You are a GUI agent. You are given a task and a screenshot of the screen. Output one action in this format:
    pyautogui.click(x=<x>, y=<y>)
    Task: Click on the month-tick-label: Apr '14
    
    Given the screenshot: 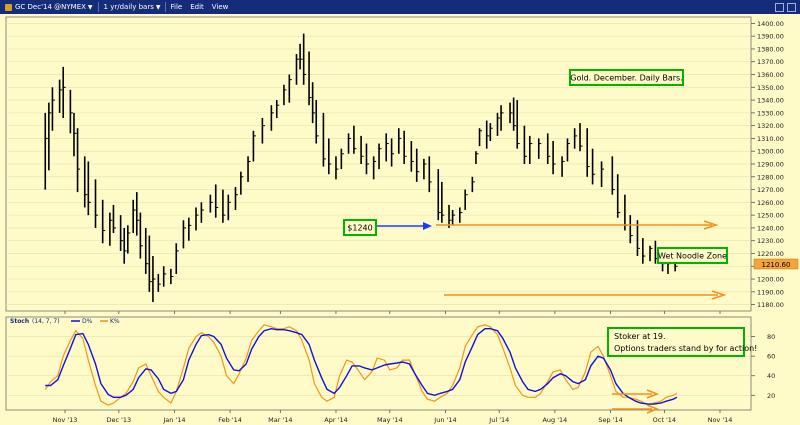 What is the action you would take?
    pyautogui.click(x=335, y=420)
    